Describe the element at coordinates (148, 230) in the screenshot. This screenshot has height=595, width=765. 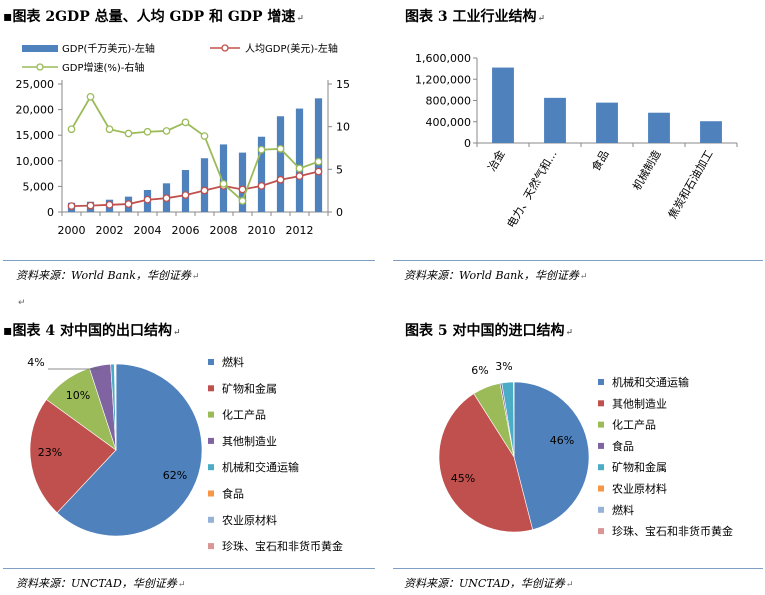
I see `x-tick-label: 2004` at that location.